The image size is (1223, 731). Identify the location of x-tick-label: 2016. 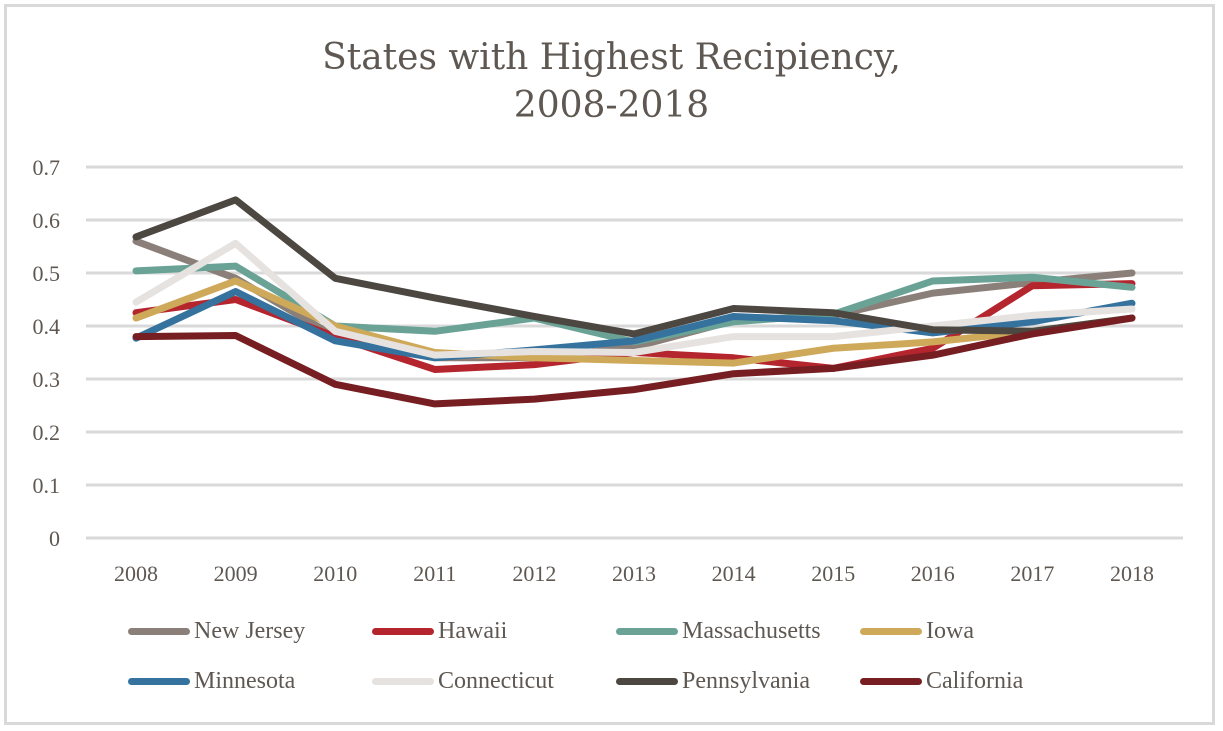
(933, 573).